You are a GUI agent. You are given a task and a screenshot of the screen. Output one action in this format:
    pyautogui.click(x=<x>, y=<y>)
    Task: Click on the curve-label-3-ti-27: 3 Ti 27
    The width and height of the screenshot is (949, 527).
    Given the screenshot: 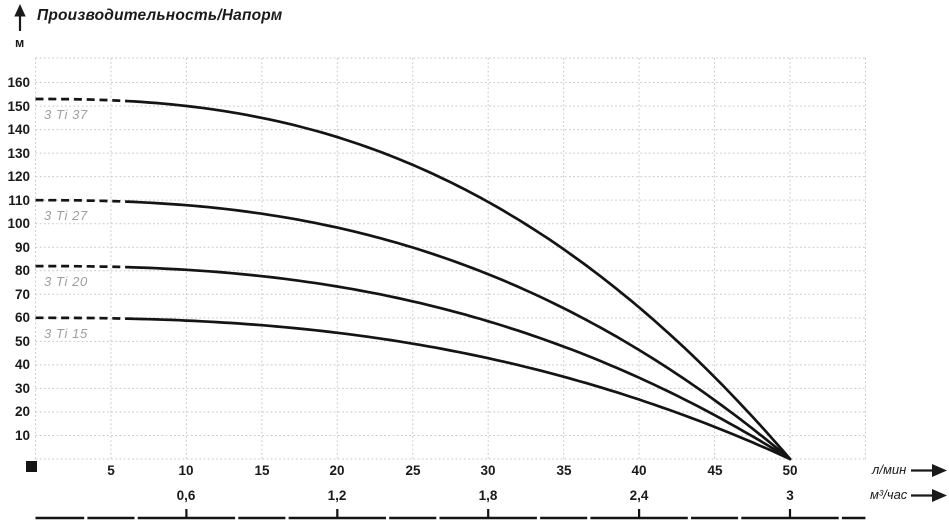 What is the action you would take?
    pyautogui.click(x=66, y=215)
    